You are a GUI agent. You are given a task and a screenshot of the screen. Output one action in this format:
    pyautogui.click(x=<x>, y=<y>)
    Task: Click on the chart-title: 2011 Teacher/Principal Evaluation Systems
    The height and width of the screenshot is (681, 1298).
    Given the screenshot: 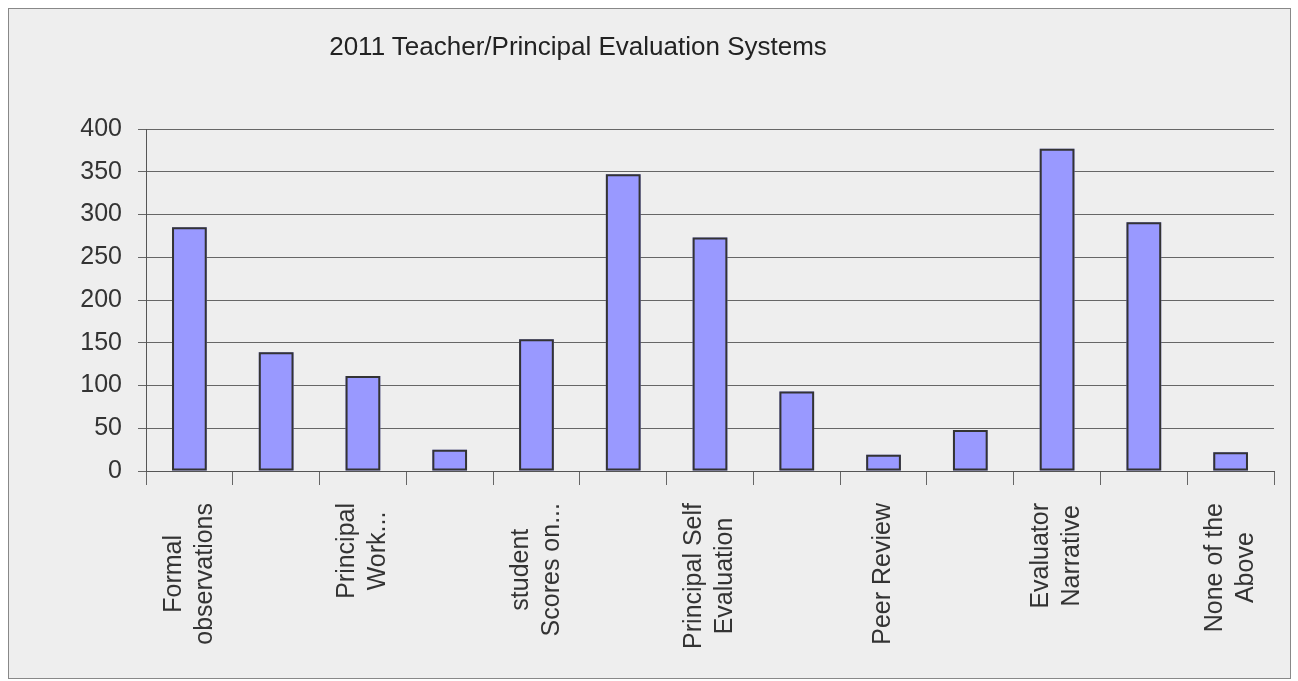 What is the action you would take?
    pyautogui.click(x=578, y=46)
    